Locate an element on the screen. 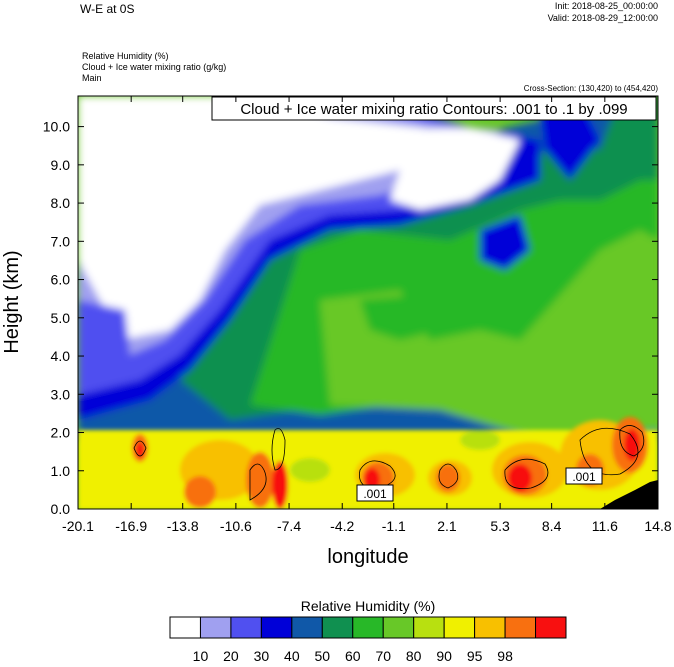 The height and width of the screenshot is (667, 674). colorbar-label: 20 is located at coordinates (231, 656).